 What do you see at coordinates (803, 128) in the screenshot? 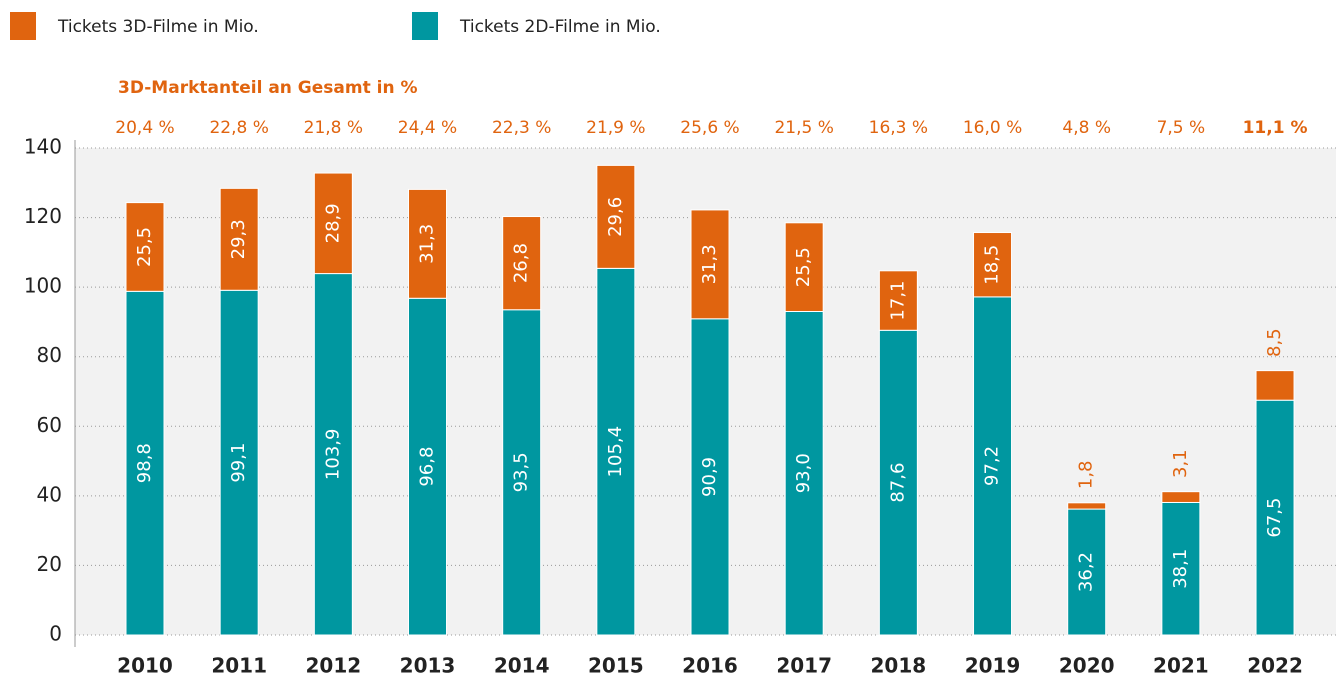
I see `share-label: 21,5 %` at bounding box center [803, 128].